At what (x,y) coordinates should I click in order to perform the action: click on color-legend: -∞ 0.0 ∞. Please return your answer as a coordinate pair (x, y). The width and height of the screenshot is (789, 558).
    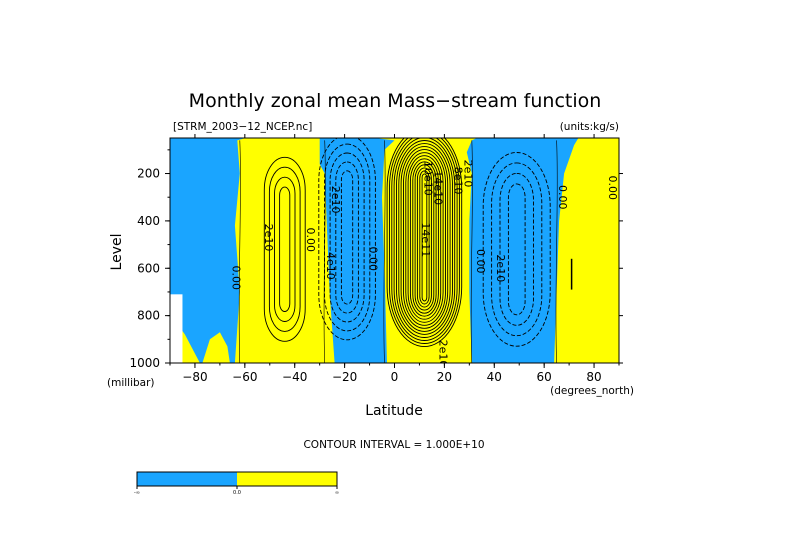
    Looking at the image, I should click on (236, 483).